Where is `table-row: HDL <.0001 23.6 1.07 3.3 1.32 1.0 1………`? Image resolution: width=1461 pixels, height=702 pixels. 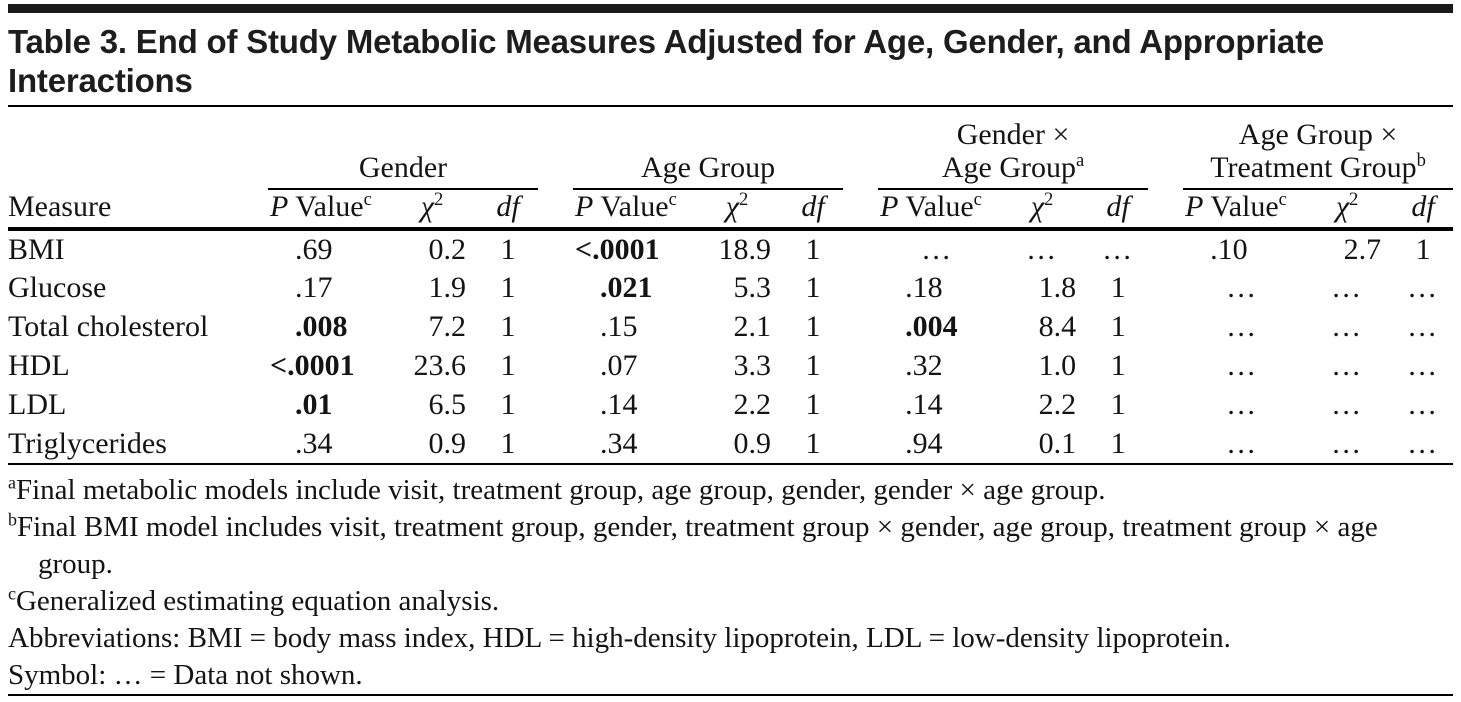 table-row: HDL <.0001 23.6 1.07 3.3 1.32 1.0 1……… is located at coordinates (730, 365).